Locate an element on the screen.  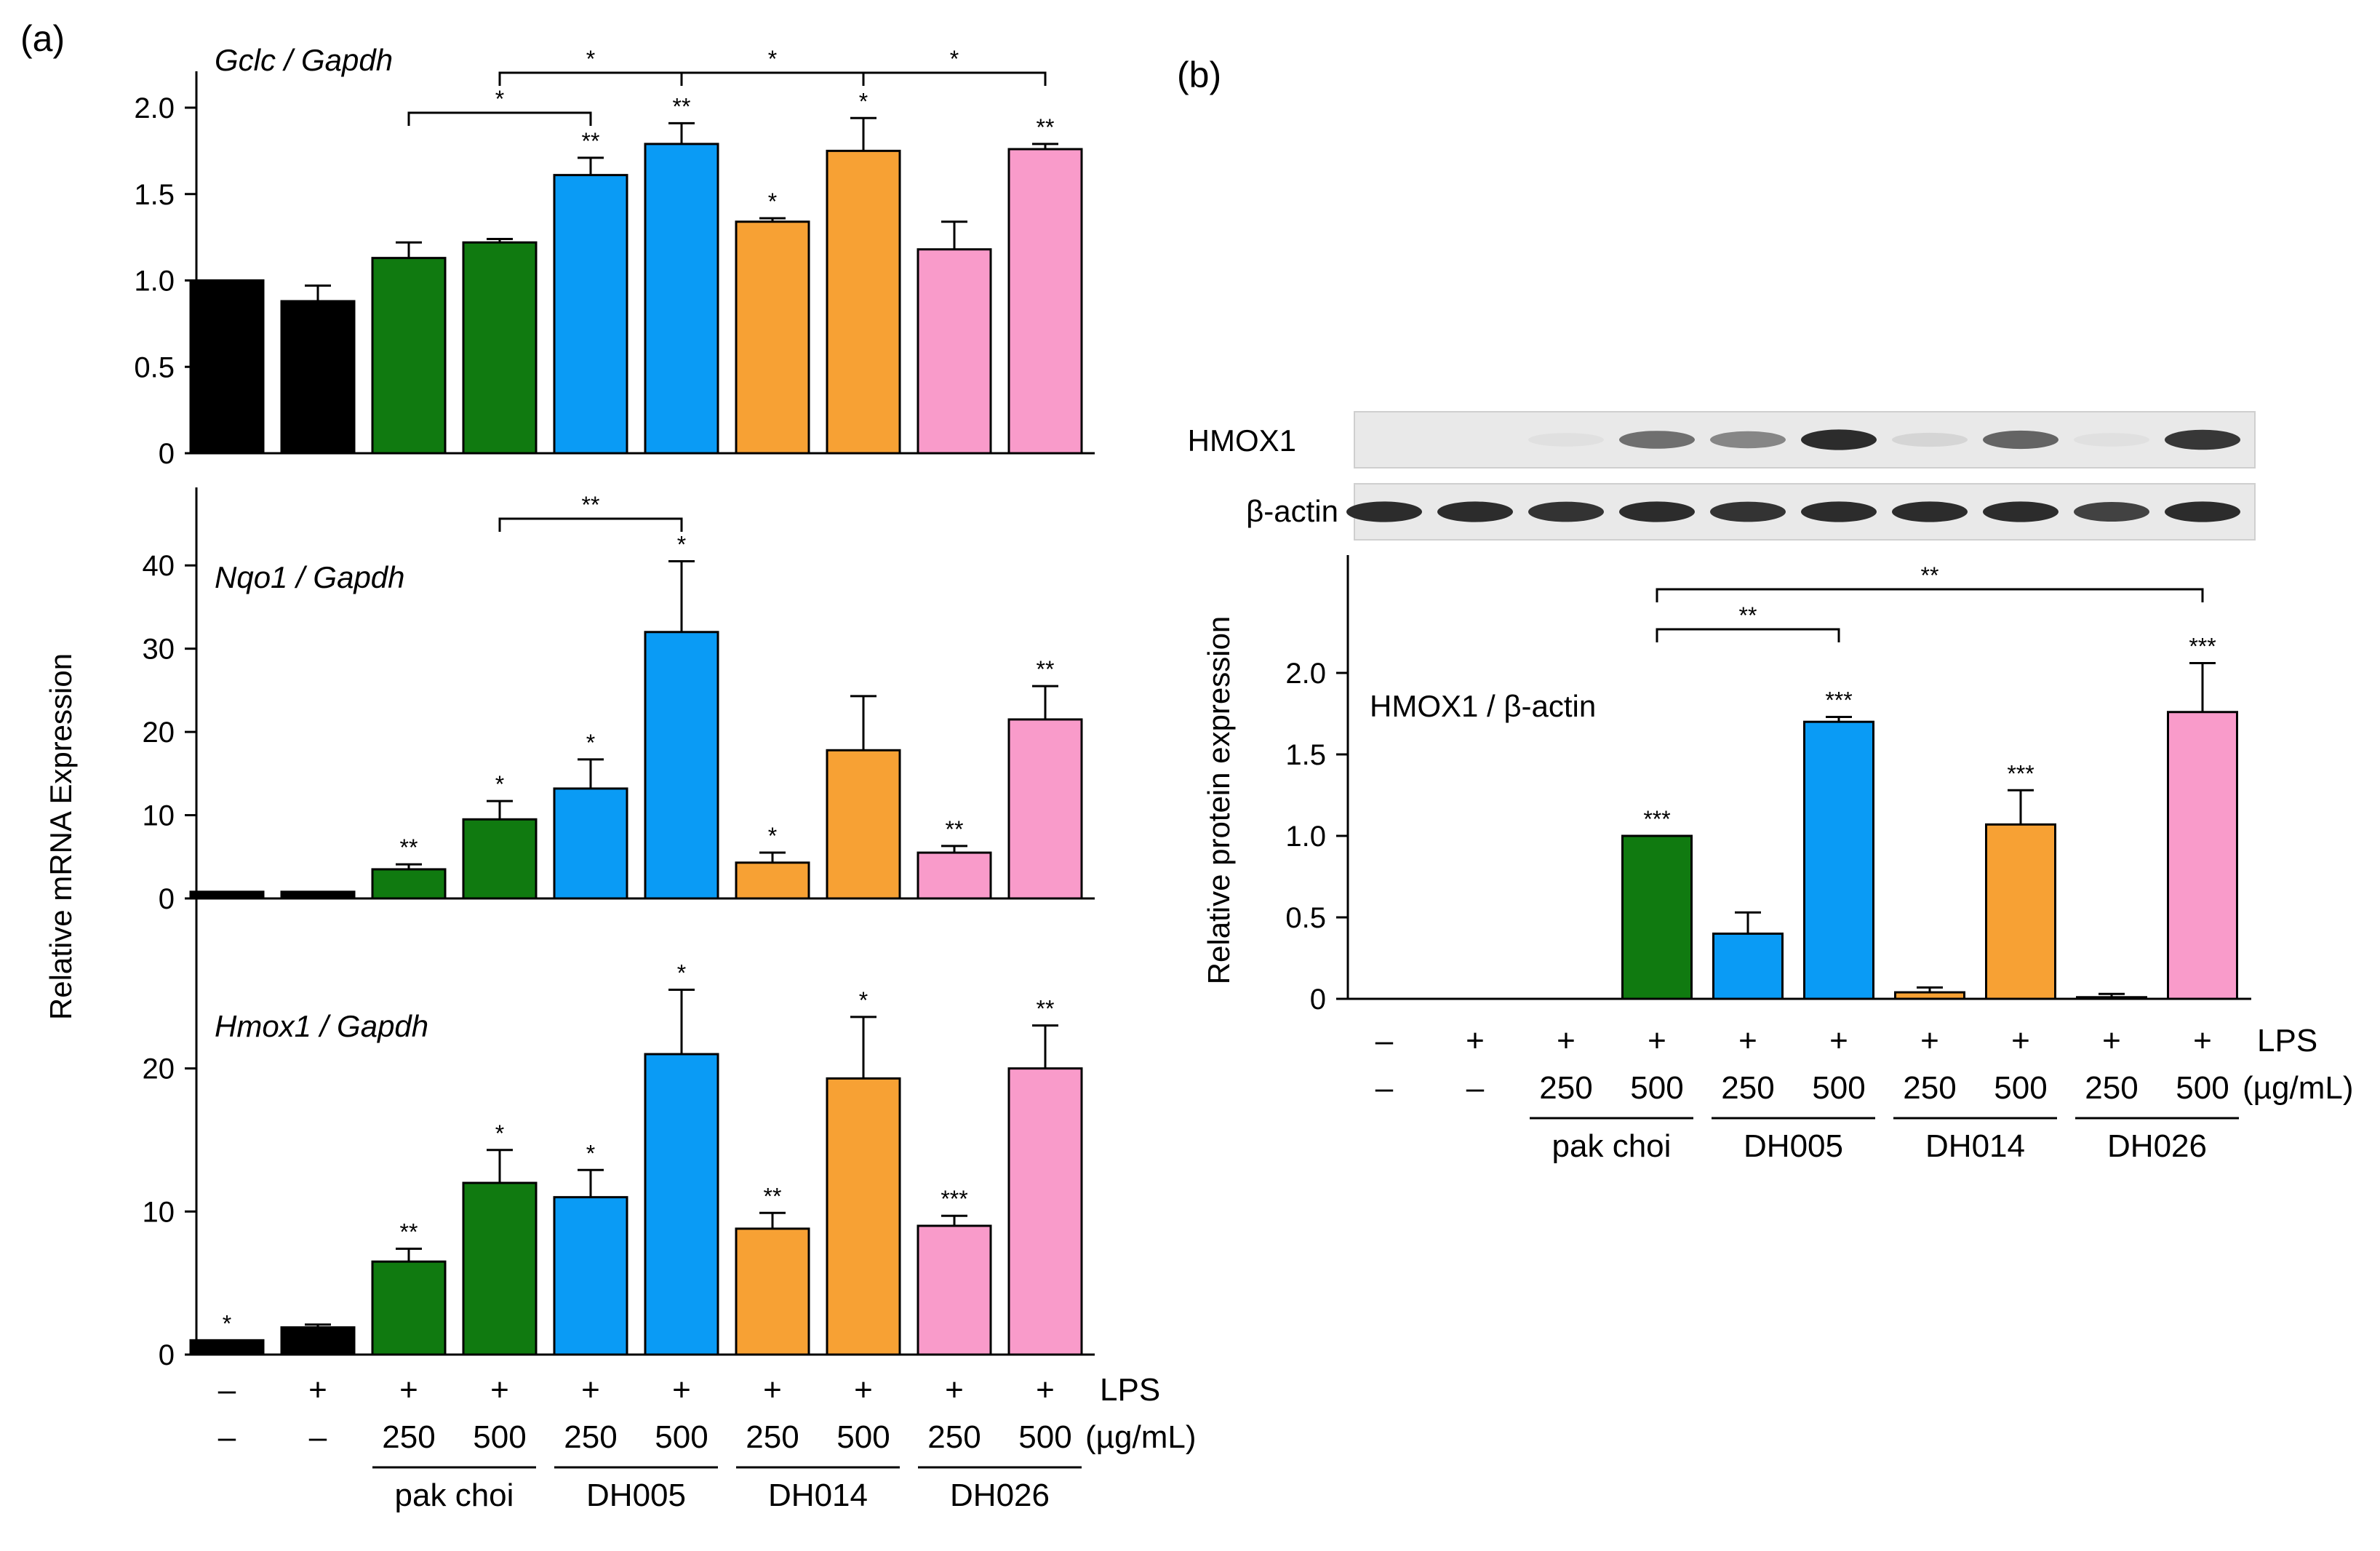
blot-label-actin: β-actin is located at coordinates (1292, 511).